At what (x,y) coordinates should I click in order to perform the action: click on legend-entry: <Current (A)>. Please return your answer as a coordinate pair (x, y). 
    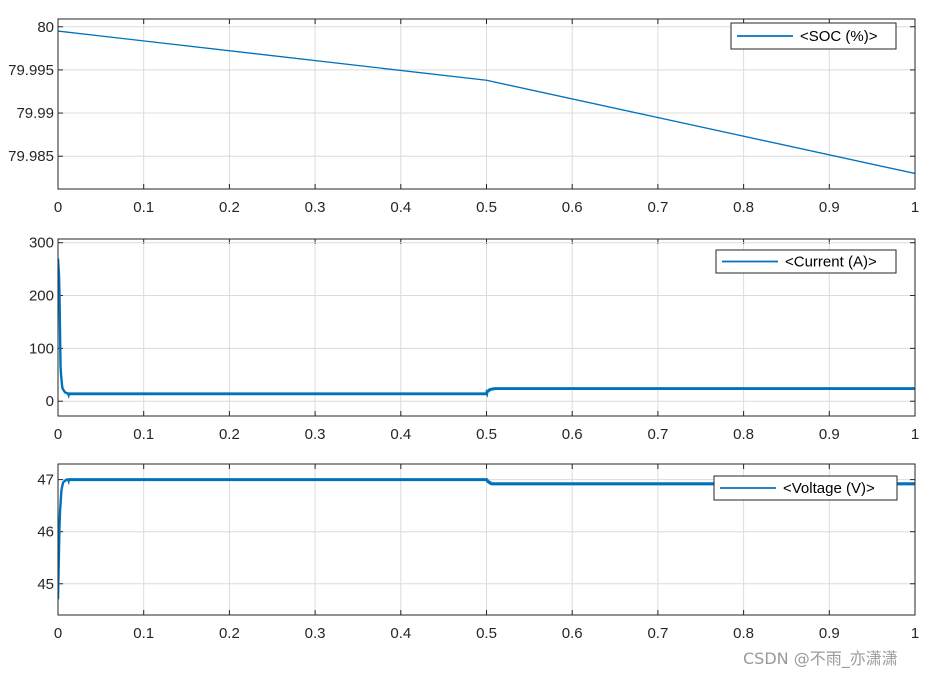
    Looking at the image, I should click on (831, 262).